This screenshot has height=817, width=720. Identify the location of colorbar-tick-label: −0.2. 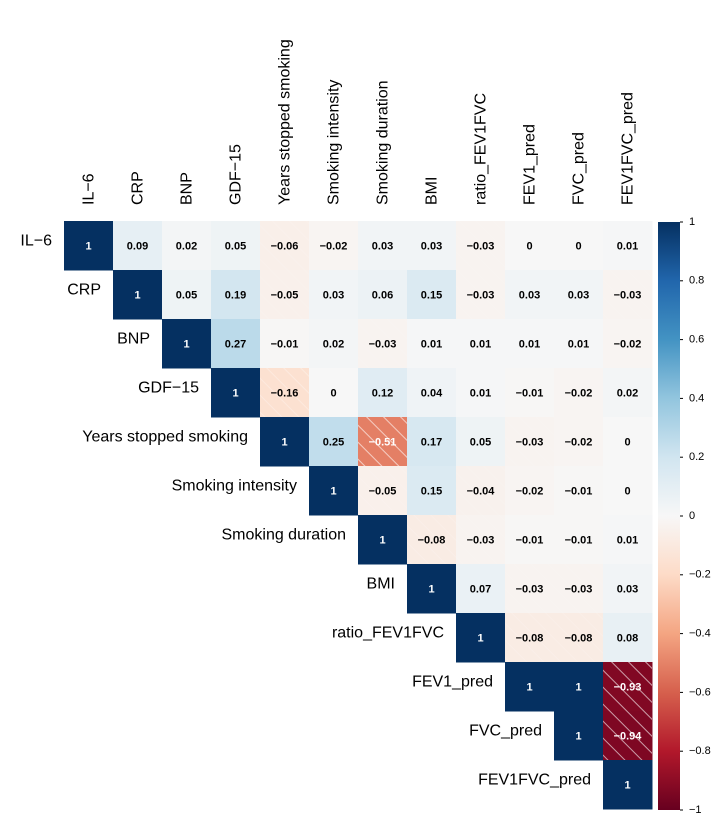
(700, 575).